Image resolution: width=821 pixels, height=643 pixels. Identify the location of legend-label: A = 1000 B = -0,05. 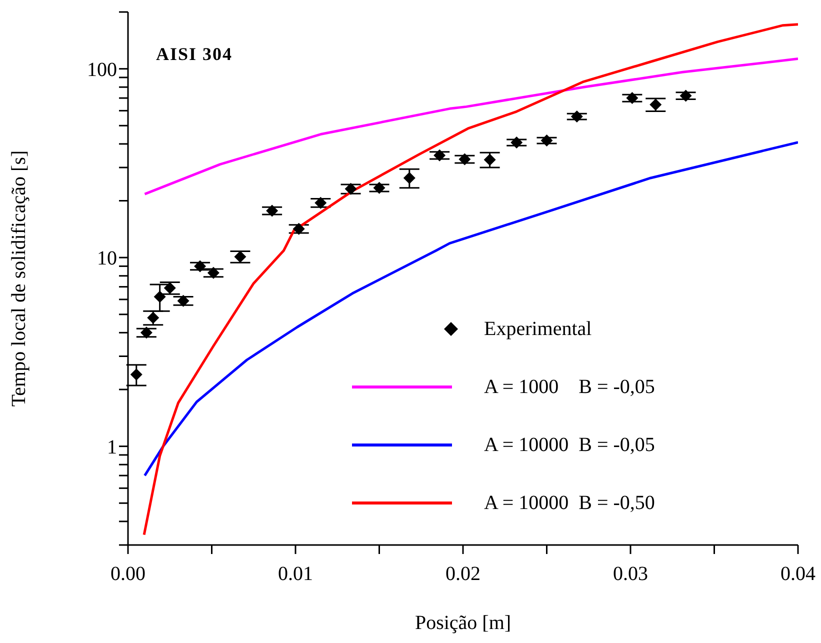
(569, 387).